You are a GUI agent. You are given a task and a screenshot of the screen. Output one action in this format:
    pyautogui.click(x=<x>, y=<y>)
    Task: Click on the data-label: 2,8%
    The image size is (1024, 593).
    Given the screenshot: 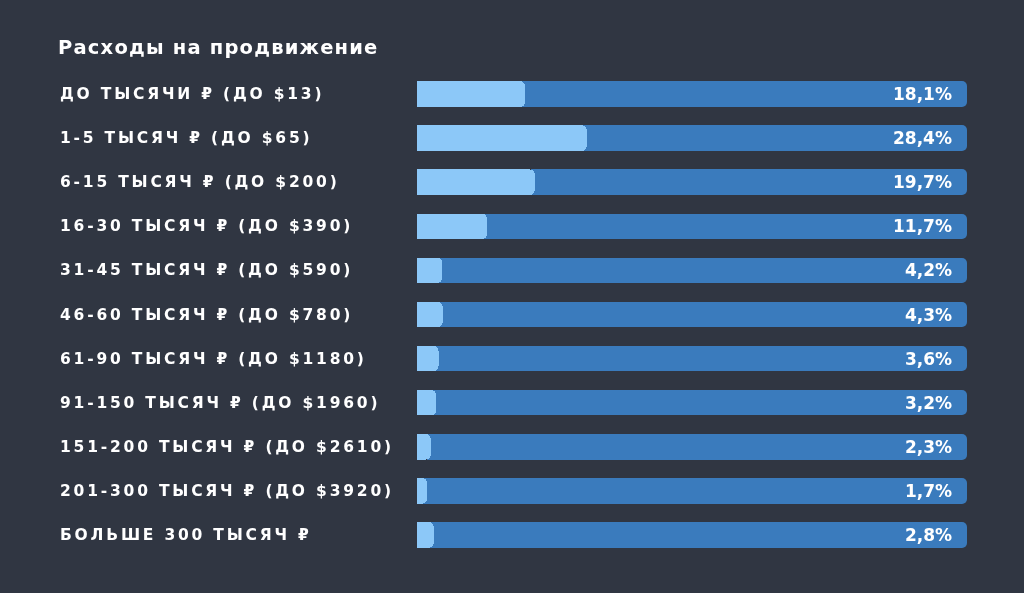 What is the action you would take?
    pyautogui.click(x=929, y=535)
    